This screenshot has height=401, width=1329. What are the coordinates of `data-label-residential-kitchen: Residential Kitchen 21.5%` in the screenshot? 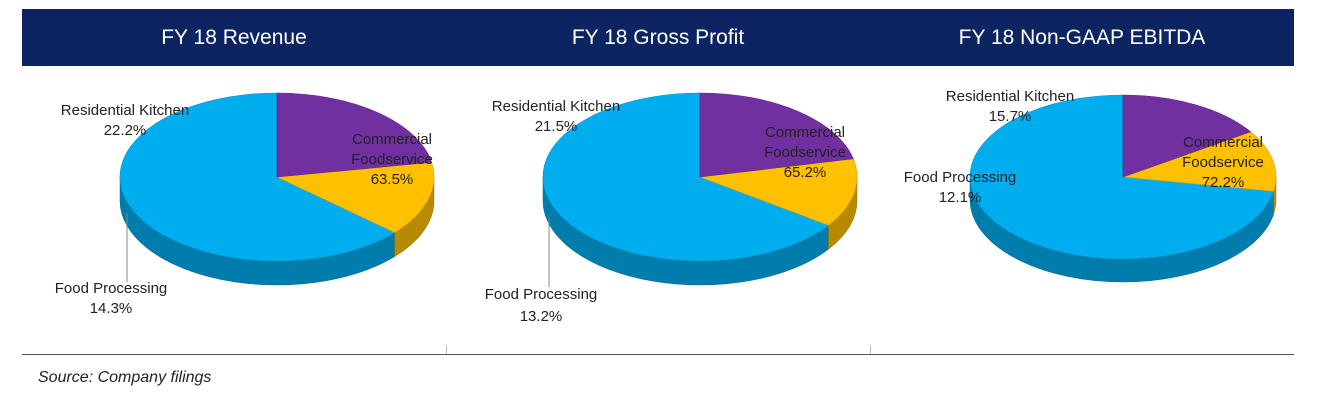 It's located at (556, 116).